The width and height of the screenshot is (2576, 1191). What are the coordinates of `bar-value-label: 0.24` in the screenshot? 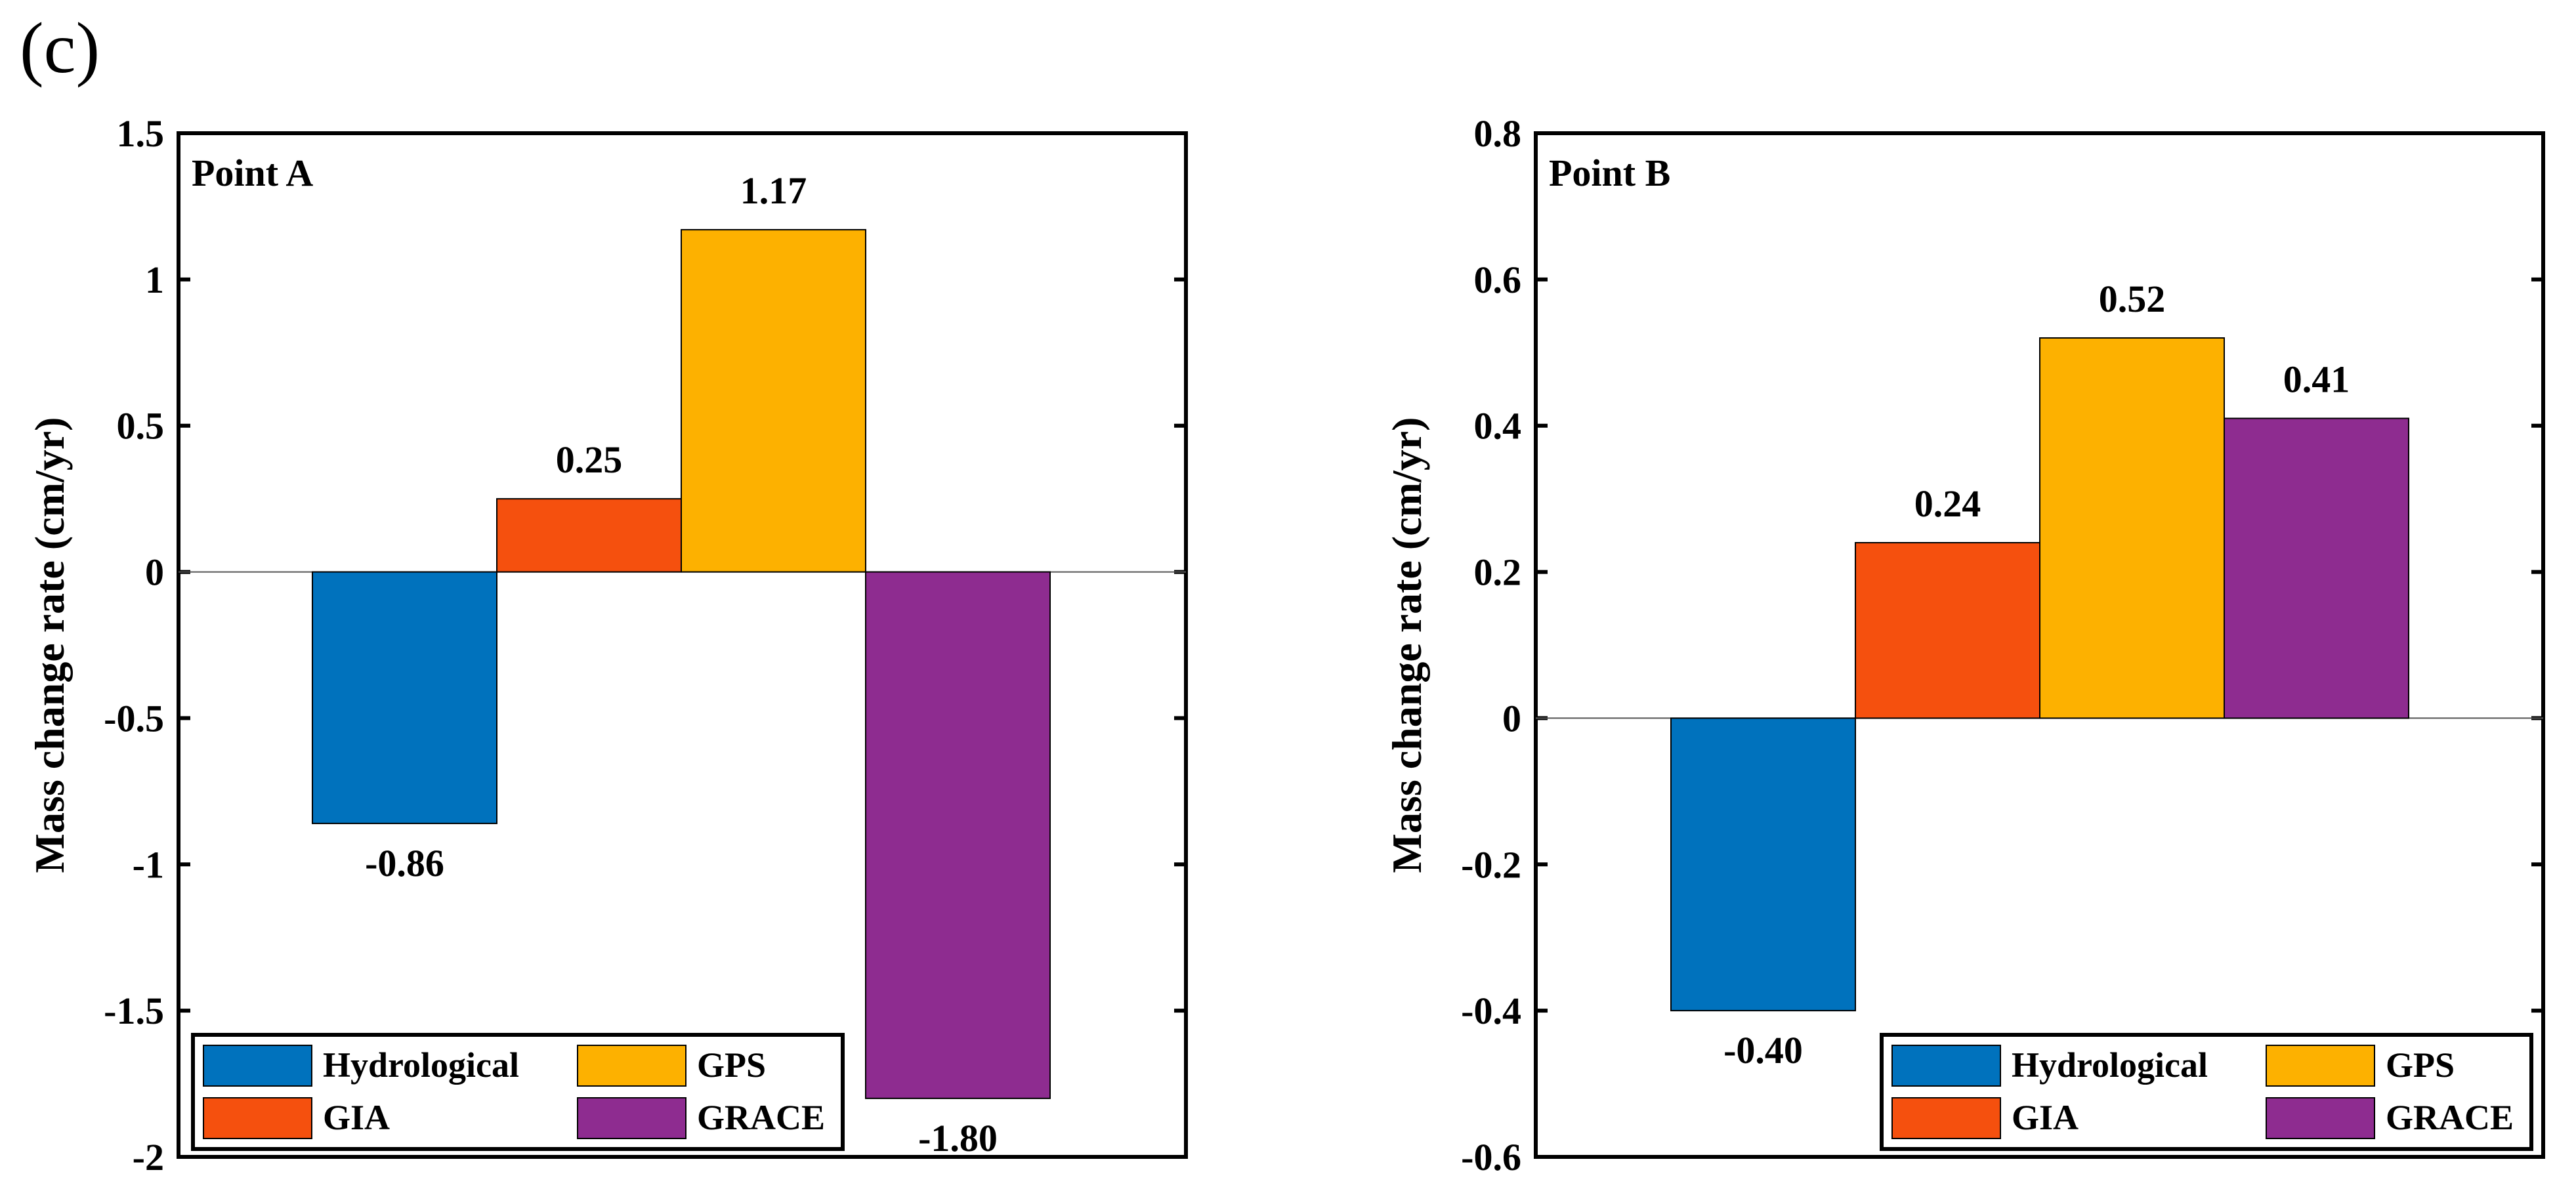 It's located at (1947, 503).